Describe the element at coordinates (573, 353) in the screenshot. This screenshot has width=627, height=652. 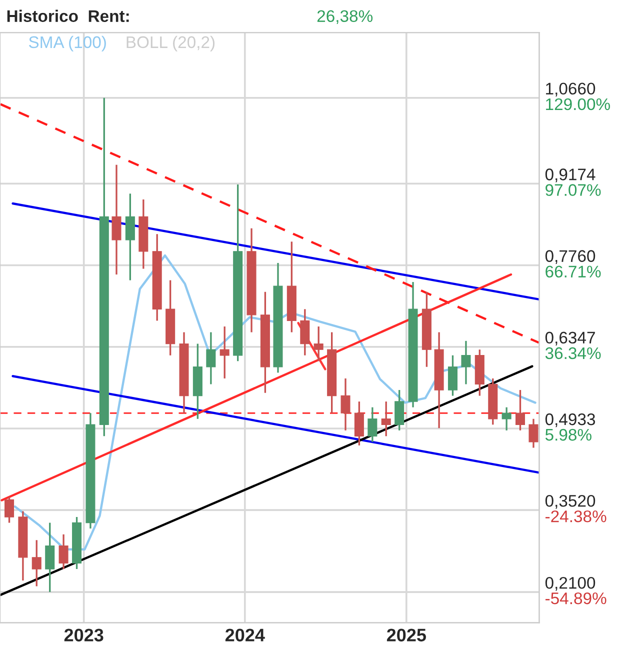
I see `y2-tick-label: 36.34%` at that location.